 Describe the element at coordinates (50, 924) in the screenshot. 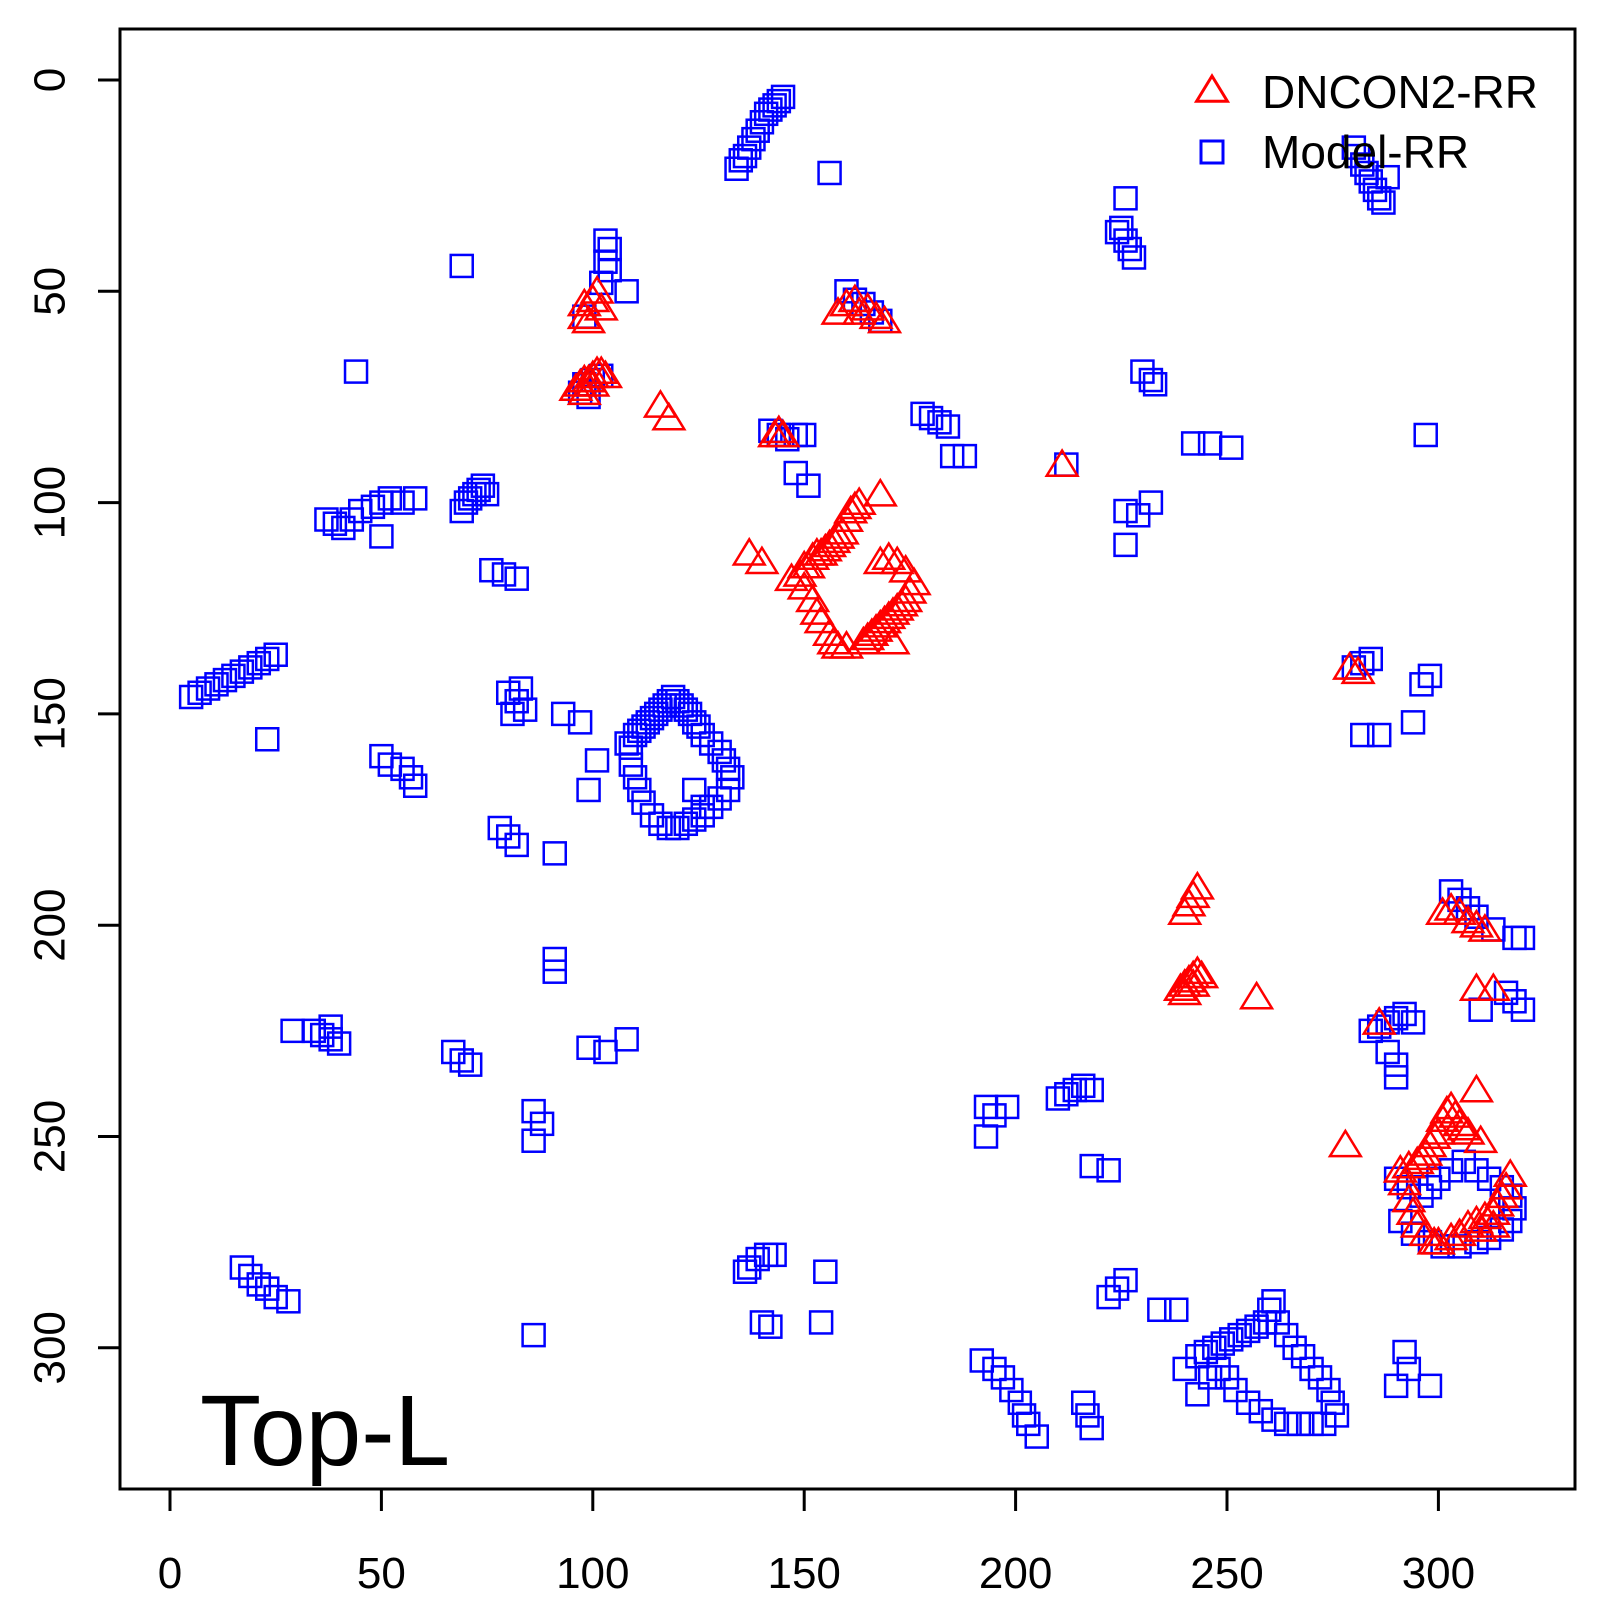

I see `y-tick-label-200: 200` at that location.